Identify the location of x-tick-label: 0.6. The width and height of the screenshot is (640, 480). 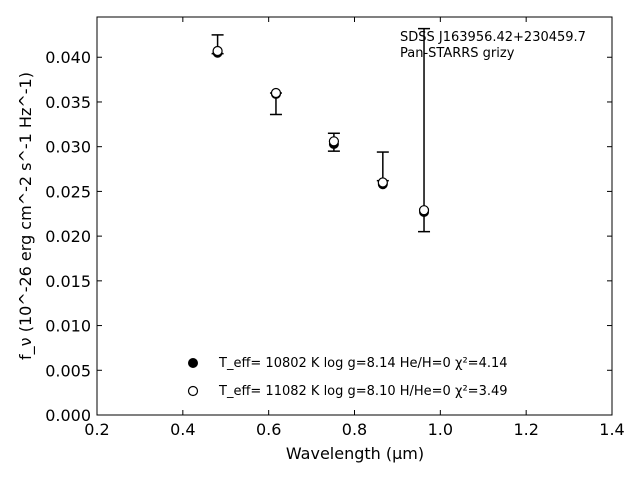
(268, 429).